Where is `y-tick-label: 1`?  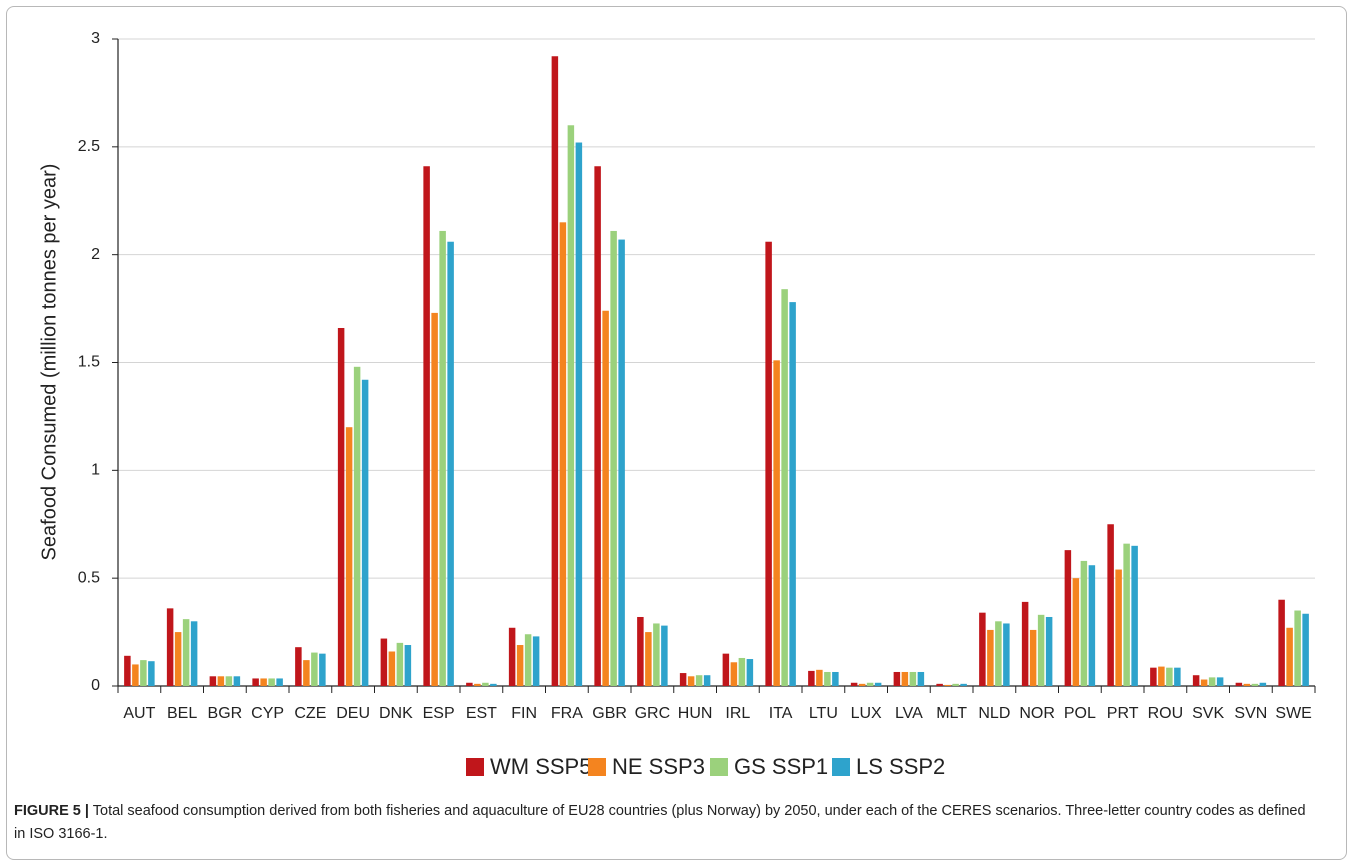 y-tick-label: 1 is located at coordinates (95, 470).